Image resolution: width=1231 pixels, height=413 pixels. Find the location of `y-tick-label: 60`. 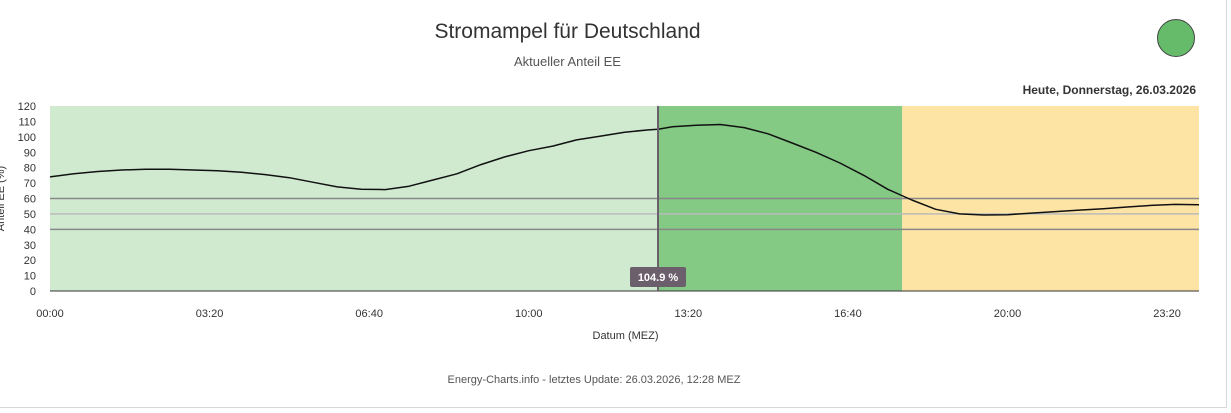

y-tick-label: 60 is located at coordinates (30, 200).